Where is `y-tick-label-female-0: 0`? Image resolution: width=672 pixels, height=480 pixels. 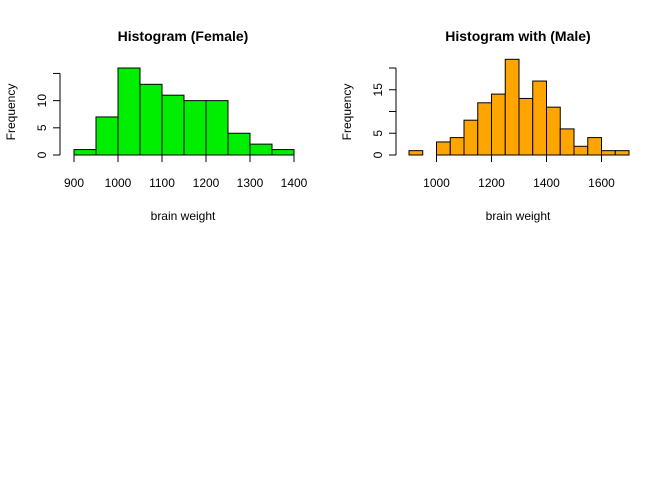
y-tick-label-female-0: 0 is located at coordinates (42, 154).